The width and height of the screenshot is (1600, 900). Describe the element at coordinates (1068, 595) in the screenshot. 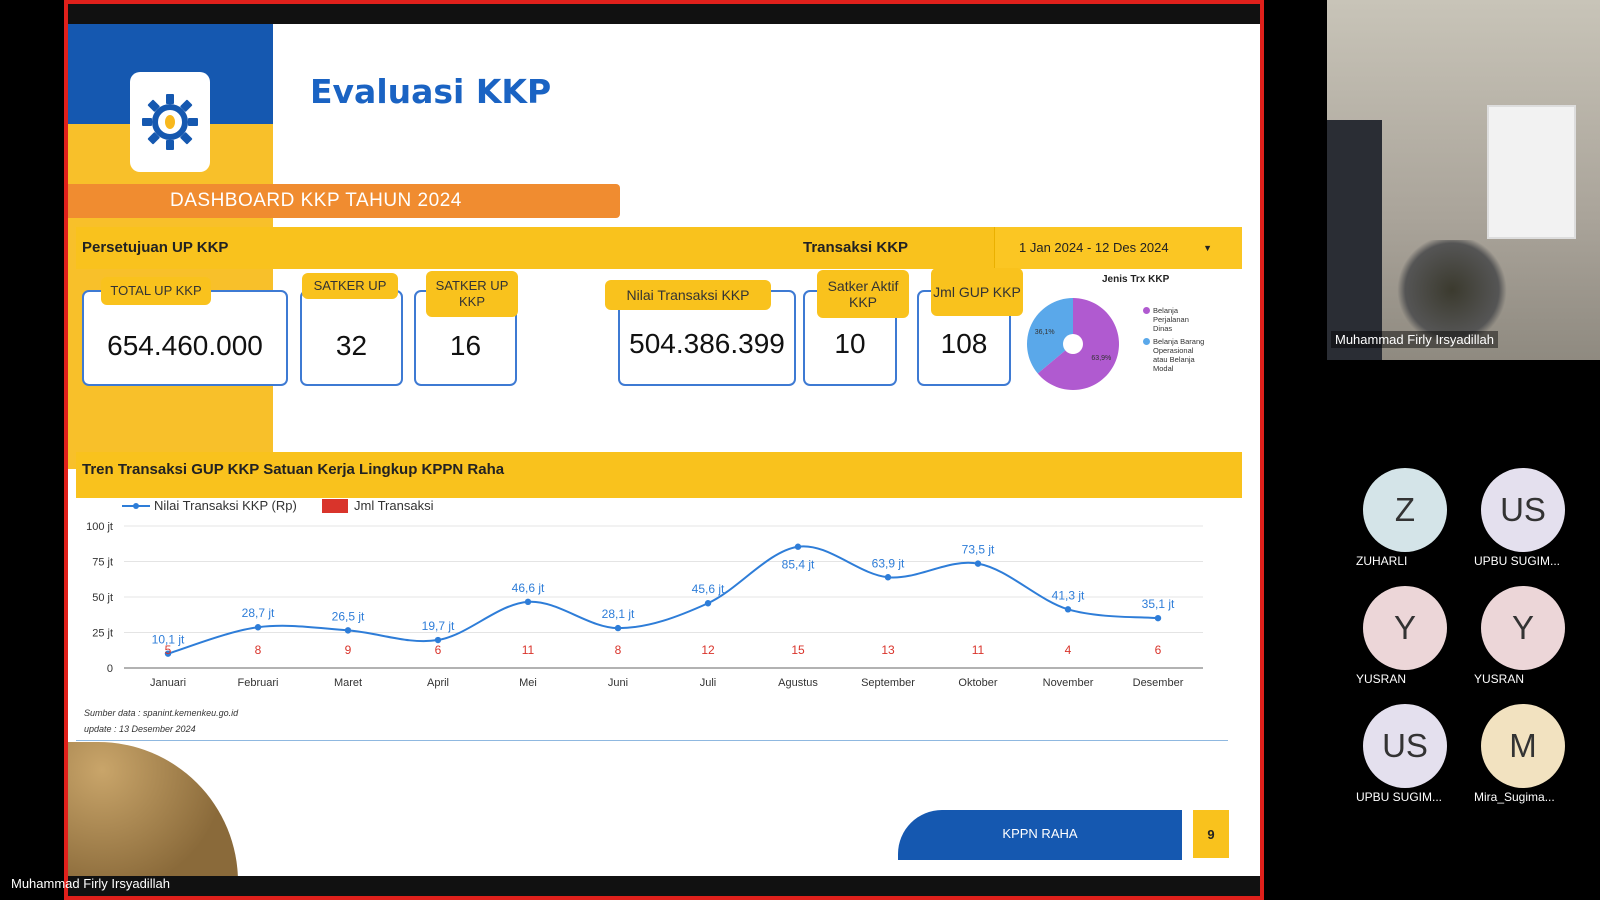

I see `data-label: 41,3 jt` at that location.